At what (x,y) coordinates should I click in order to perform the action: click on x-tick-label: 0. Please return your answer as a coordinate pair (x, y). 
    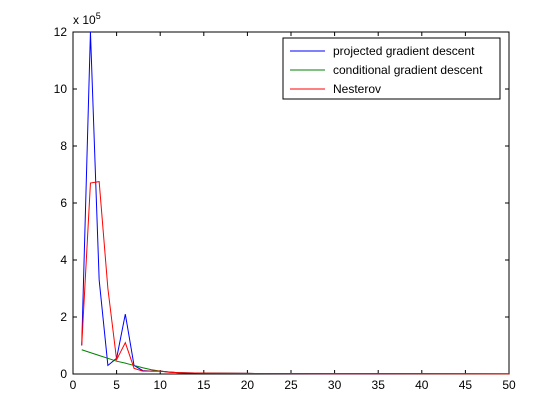
    Looking at the image, I should click on (73, 385).